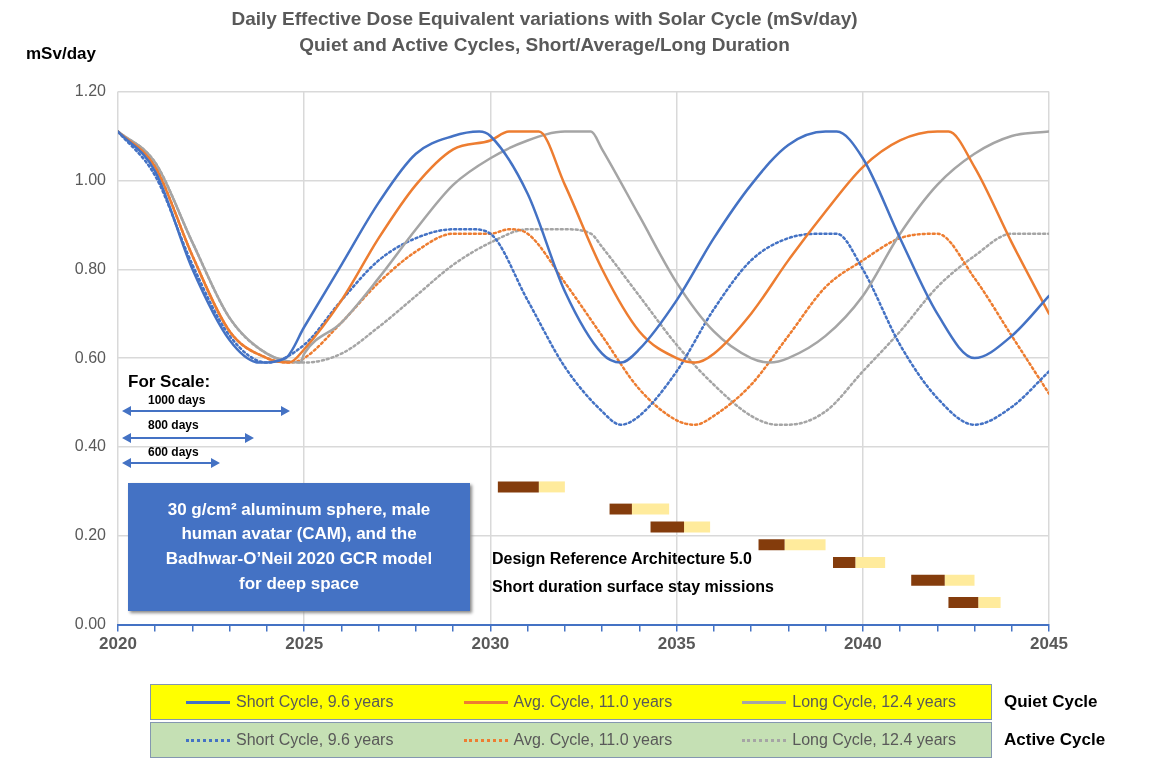 Image resolution: width=1151 pixels, height=764 pixels. I want to click on annotation: 800 days, so click(173, 425).